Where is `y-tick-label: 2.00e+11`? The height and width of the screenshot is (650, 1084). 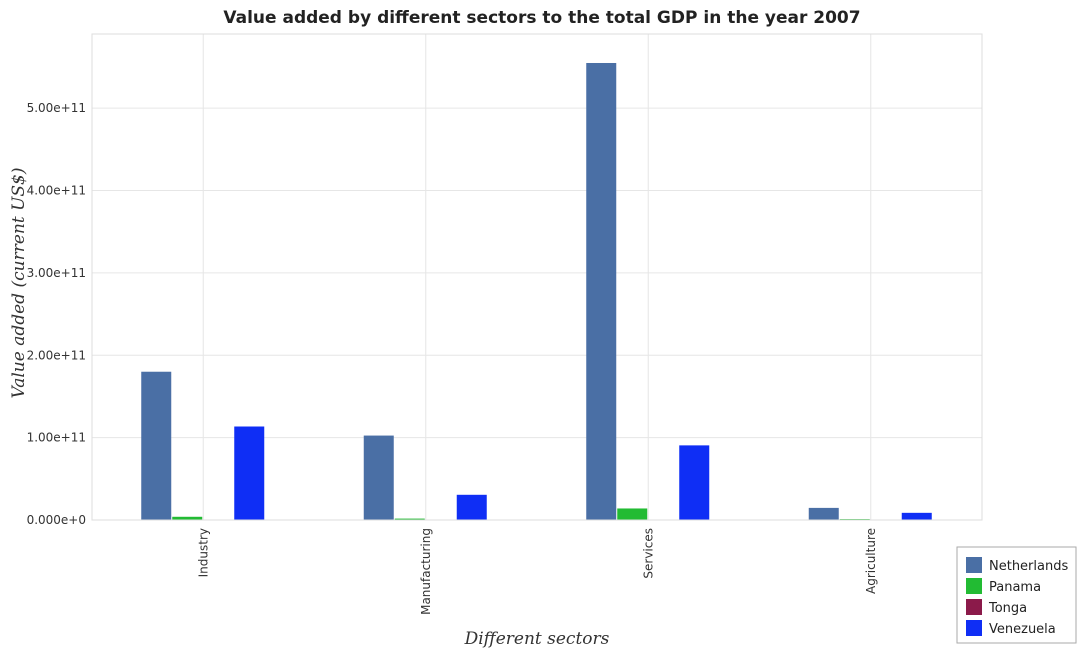
y-tick-label: 2.00e+11 is located at coordinates (56, 355).